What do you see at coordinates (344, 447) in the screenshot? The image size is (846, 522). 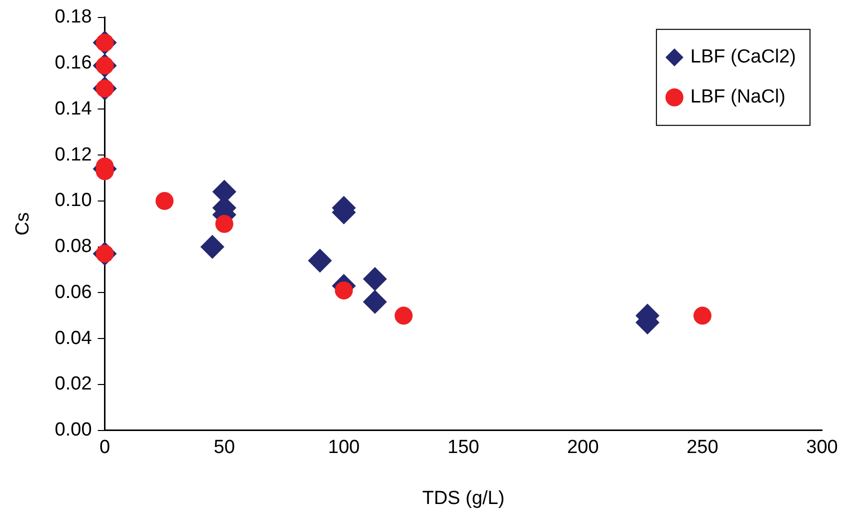 I see `x-tick-label: 100` at bounding box center [344, 447].